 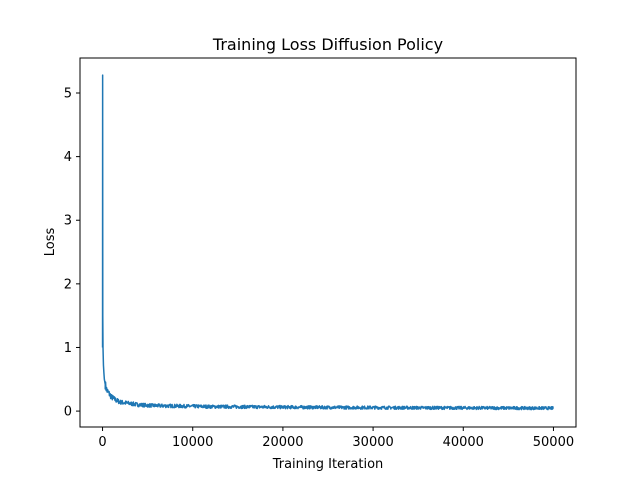 What do you see at coordinates (282, 442) in the screenshot?
I see `x-tick-label: 20000` at bounding box center [282, 442].